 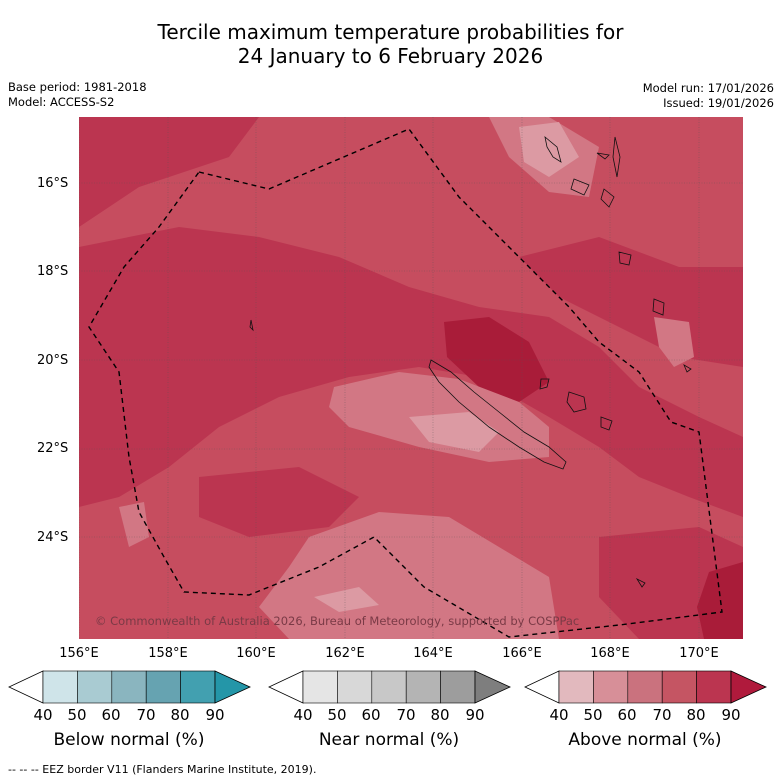 What do you see at coordinates (718, 103) in the screenshot?
I see `issued-date: Issued: 19/01/2026` at bounding box center [718, 103].